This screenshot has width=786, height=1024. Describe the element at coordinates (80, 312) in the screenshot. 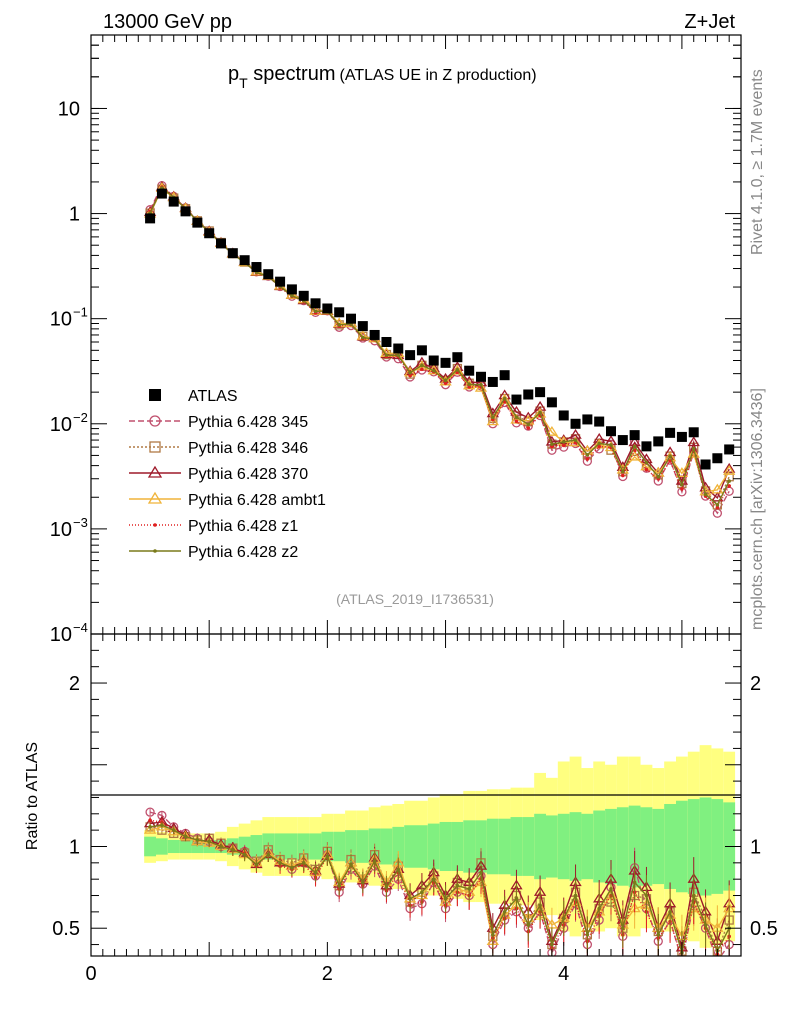

I see `y-tick-exponent: −1` at that location.